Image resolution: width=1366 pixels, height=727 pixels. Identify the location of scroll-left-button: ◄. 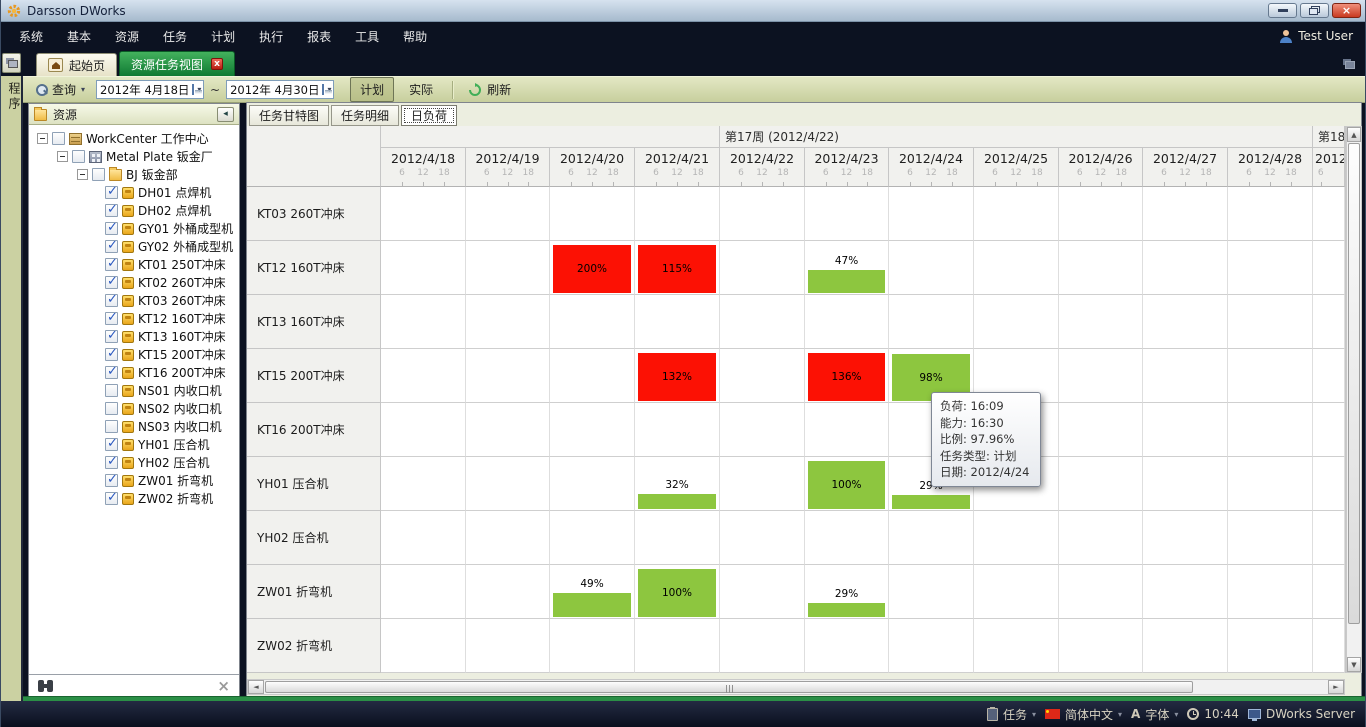
(256, 687).